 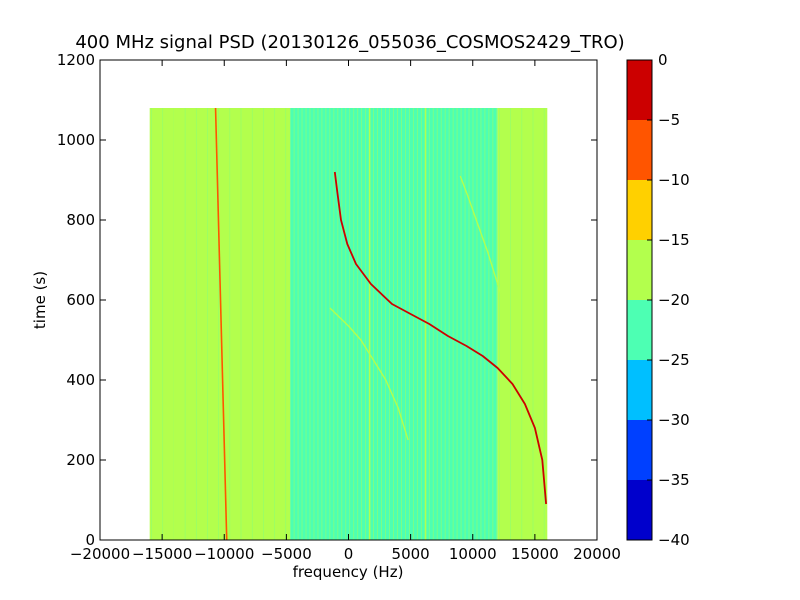 I want to click on x-tick-label: −15000, so click(x=162, y=554).